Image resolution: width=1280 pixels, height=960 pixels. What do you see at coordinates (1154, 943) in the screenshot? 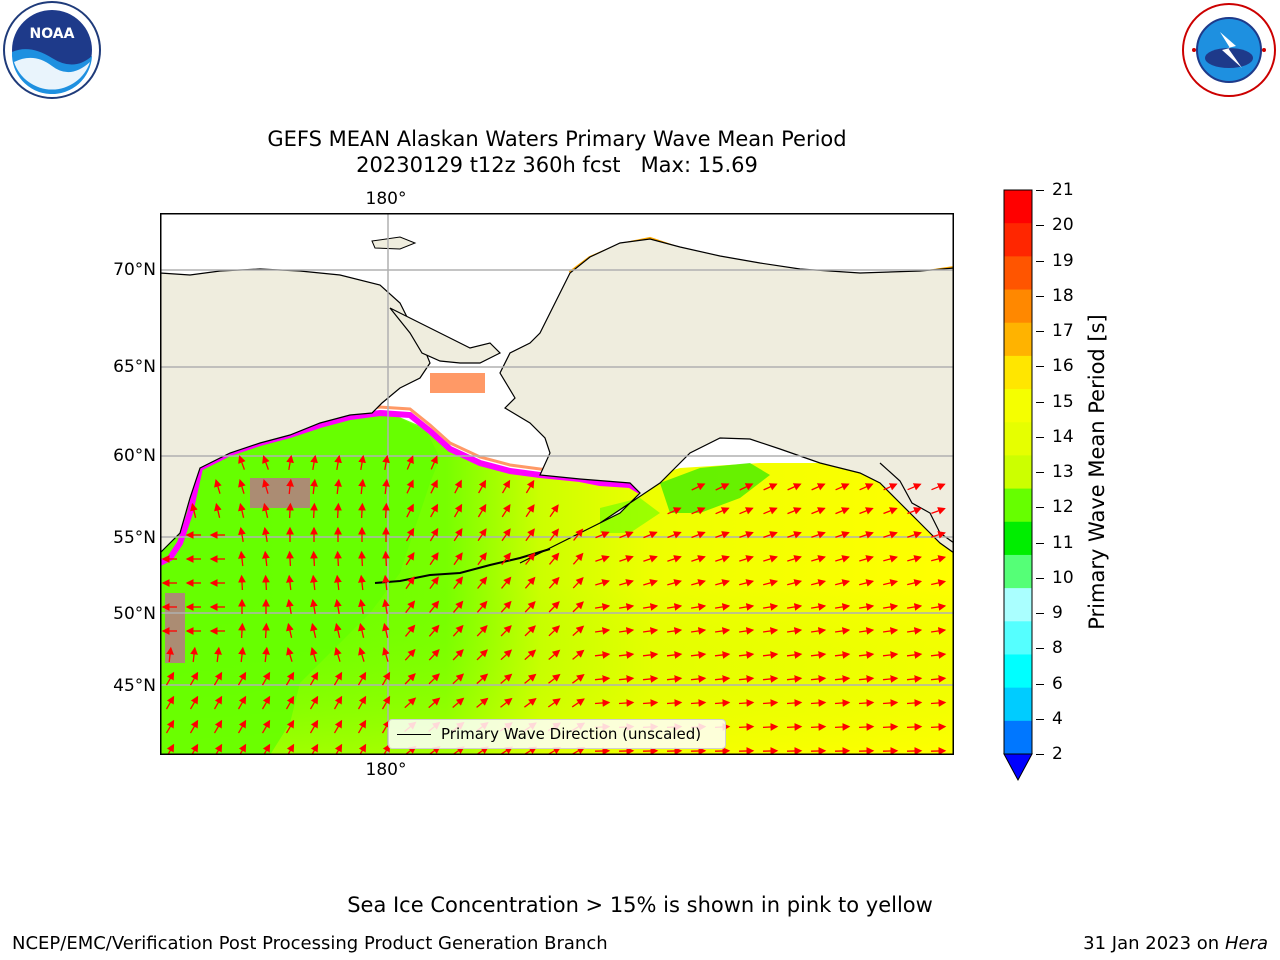
I see `date-text: 31 Jan 2023 on` at bounding box center [1154, 943].